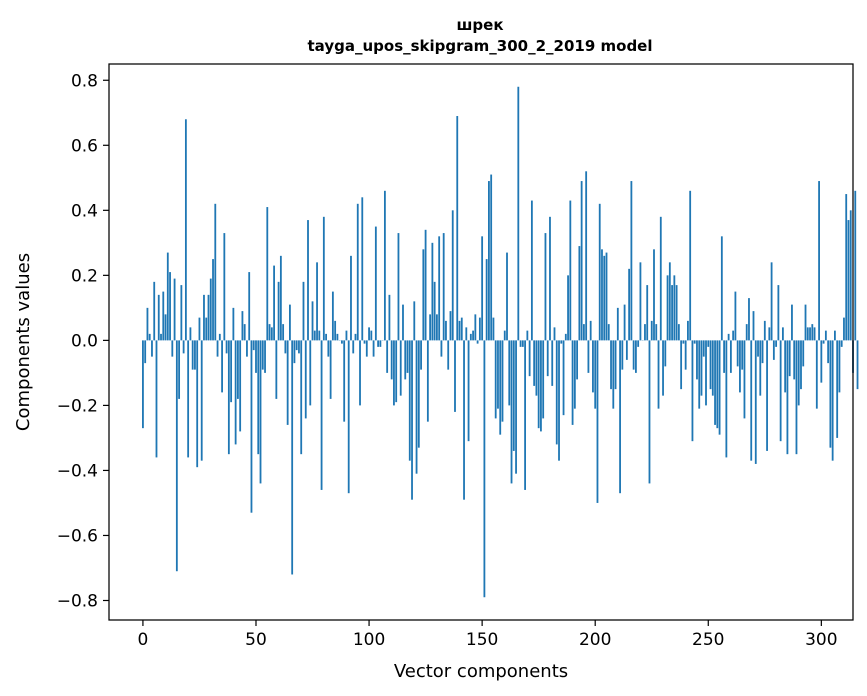  What do you see at coordinates (83, 341) in the screenshot?
I see `y-axis-ticks: 0.8 0.6 0.4 0.2 0.0 −0.2 −0.4 −0.6 −0.8` at bounding box center [83, 341].